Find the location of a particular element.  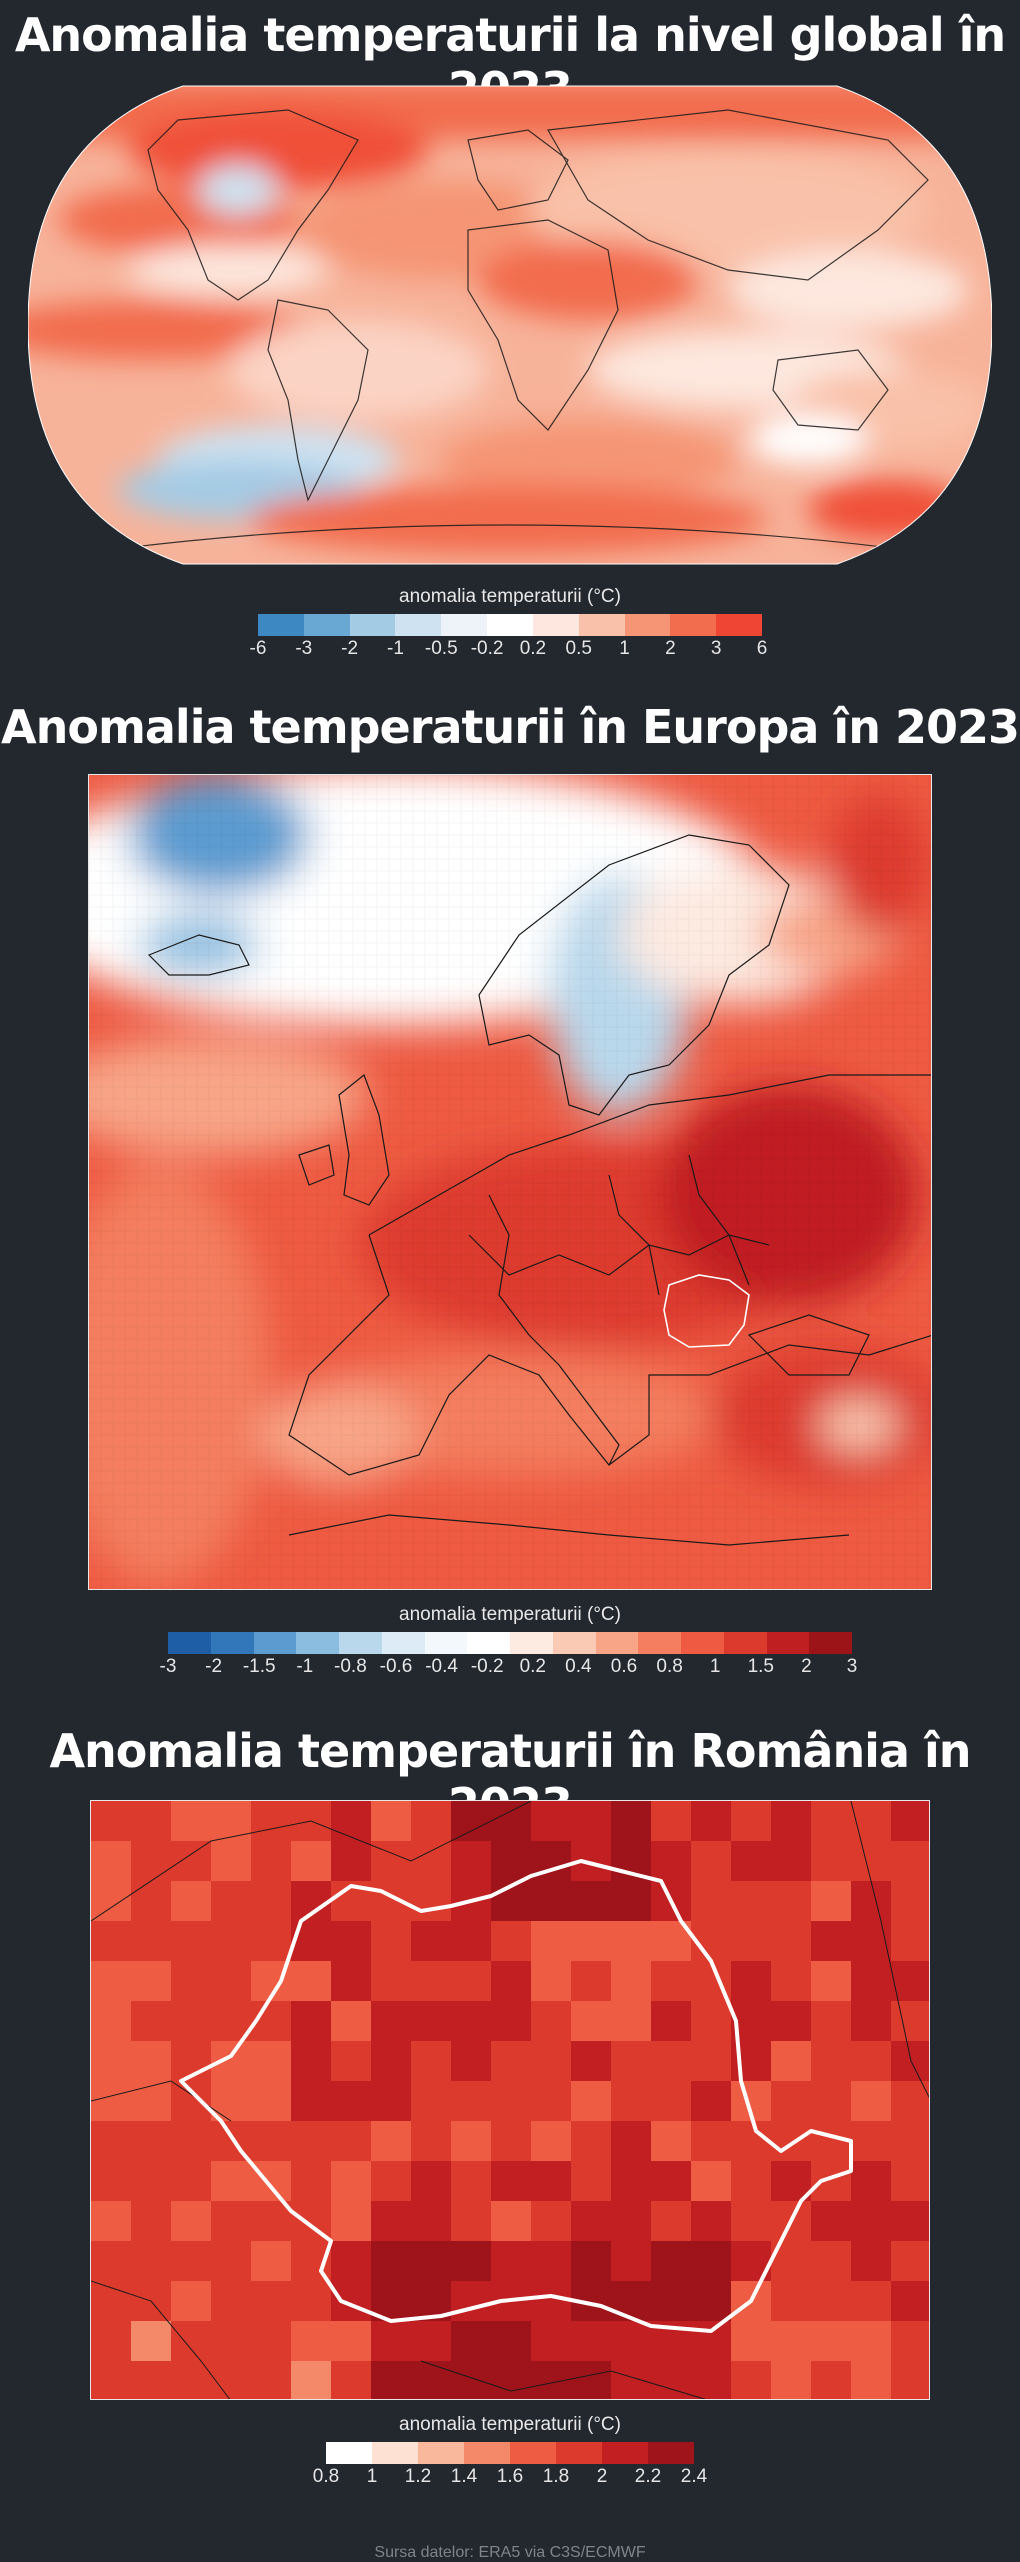

colorbar-tick-label: 0.8 is located at coordinates (326, 2476).